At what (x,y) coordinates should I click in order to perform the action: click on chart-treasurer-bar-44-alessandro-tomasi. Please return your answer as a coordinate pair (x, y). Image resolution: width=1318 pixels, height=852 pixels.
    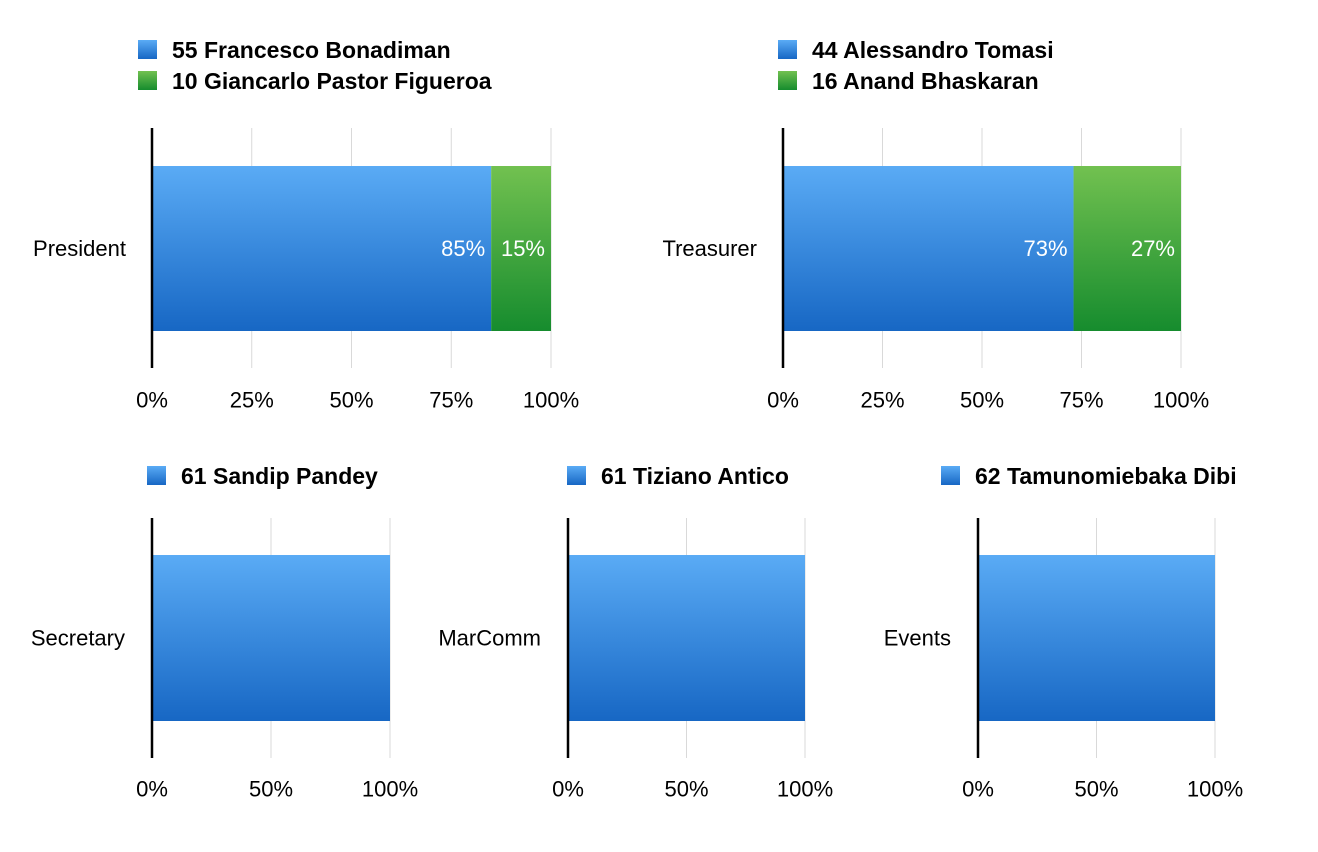
    Looking at the image, I should click on (928, 248).